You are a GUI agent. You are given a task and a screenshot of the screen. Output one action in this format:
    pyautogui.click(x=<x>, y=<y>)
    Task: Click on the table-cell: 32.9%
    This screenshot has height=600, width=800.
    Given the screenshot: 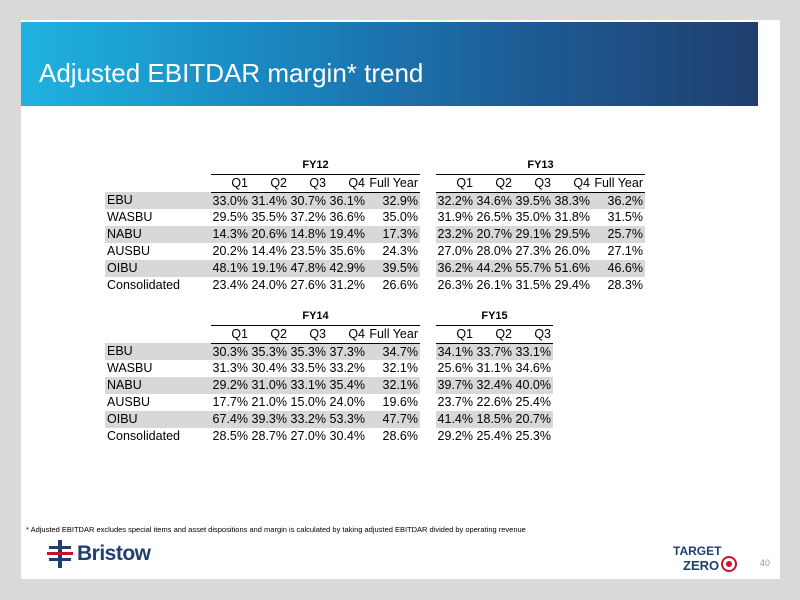 What is the action you would take?
    pyautogui.click(x=393, y=201)
    